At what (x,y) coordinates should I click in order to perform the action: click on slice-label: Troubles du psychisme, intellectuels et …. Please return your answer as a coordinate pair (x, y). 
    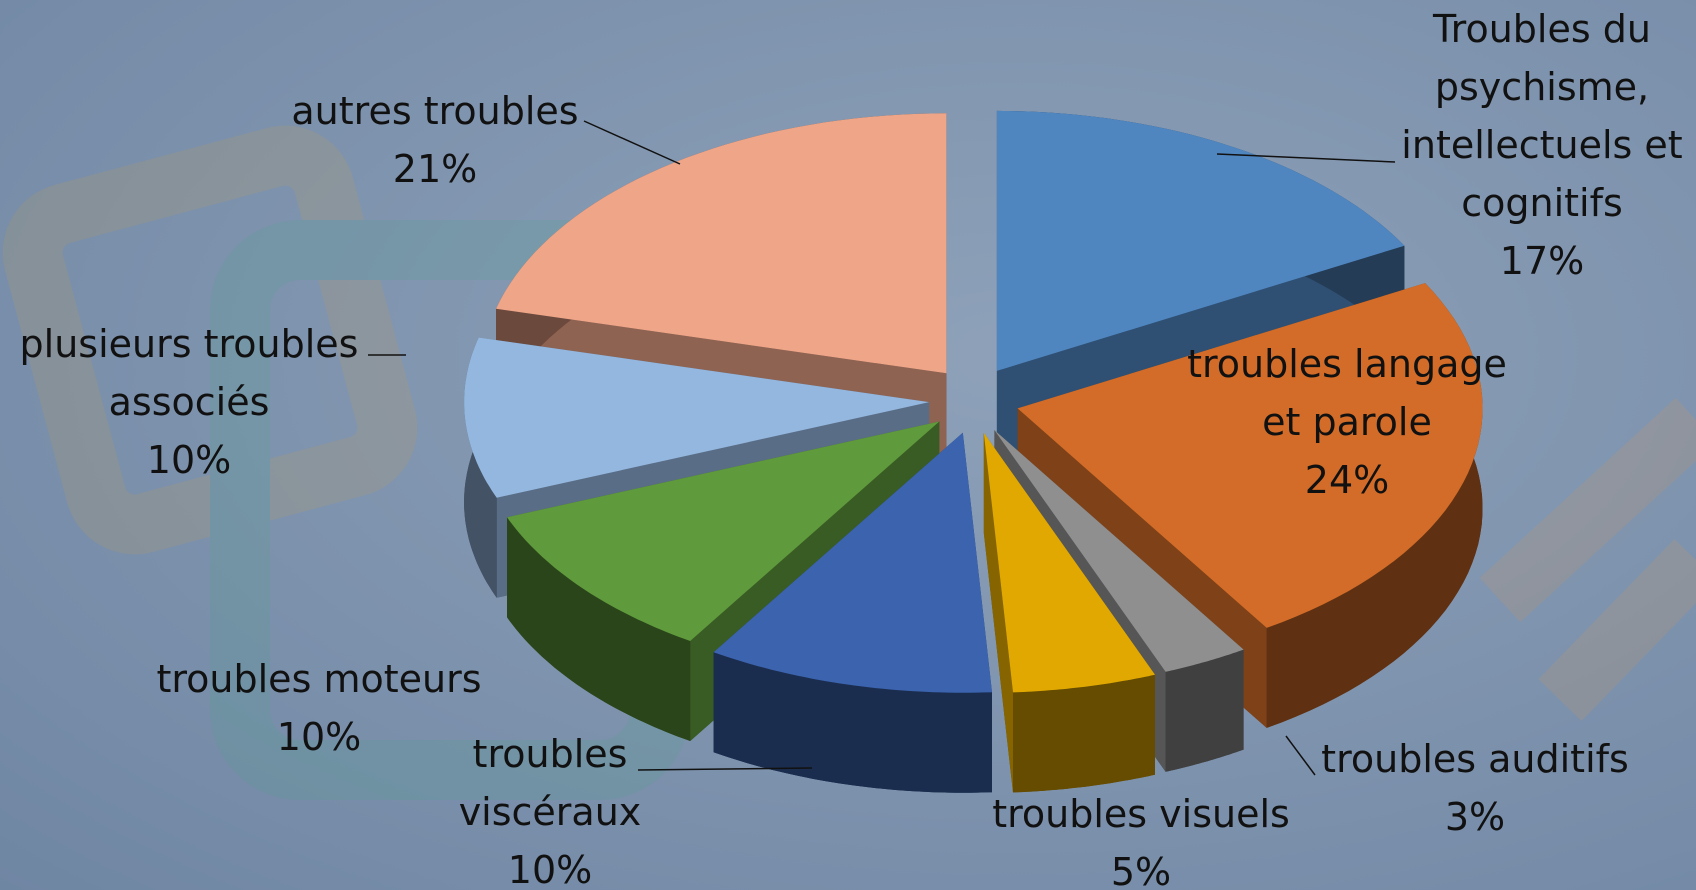
    Looking at the image, I should click on (1542, 145).